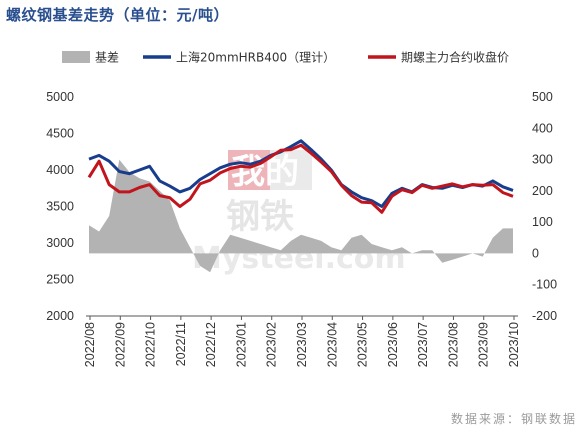 The height and width of the screenshot is (433, 585). Describe the element at coordinates (107, 58) in the screenshot. I see `legend-label: 基差` at that location.